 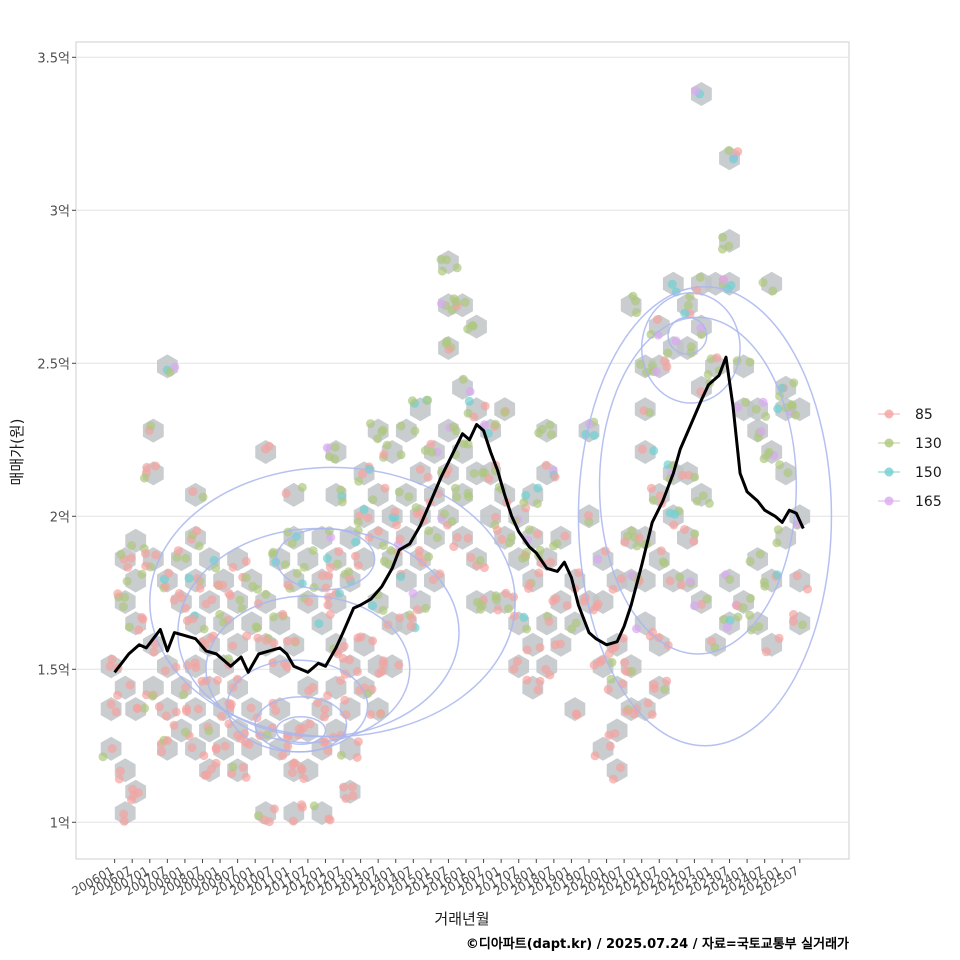 I want to click on y-tick-label: 2억, so click(x=60, y=517).